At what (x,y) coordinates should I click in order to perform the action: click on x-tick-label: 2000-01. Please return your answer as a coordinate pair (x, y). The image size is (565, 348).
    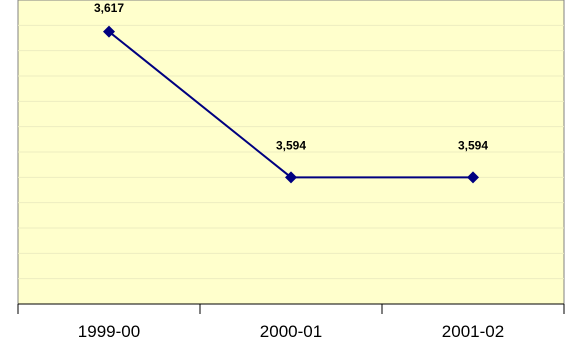
    Looking at the image, I should click on (291, 331).